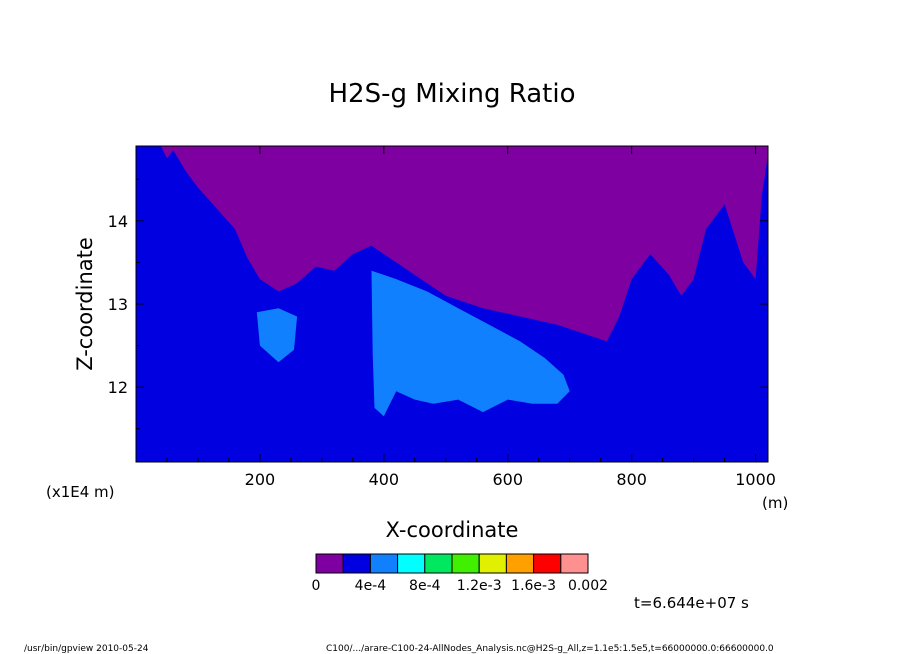 This screenshot has height=654, width=904. I want to click on colorbar-label: 0.002, so click(588, 586).